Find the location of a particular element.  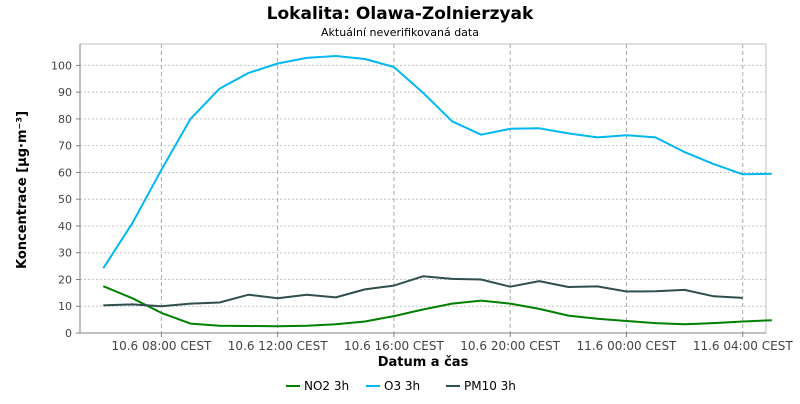

y-tick-label: 20 is located at coordinates (65, 279).